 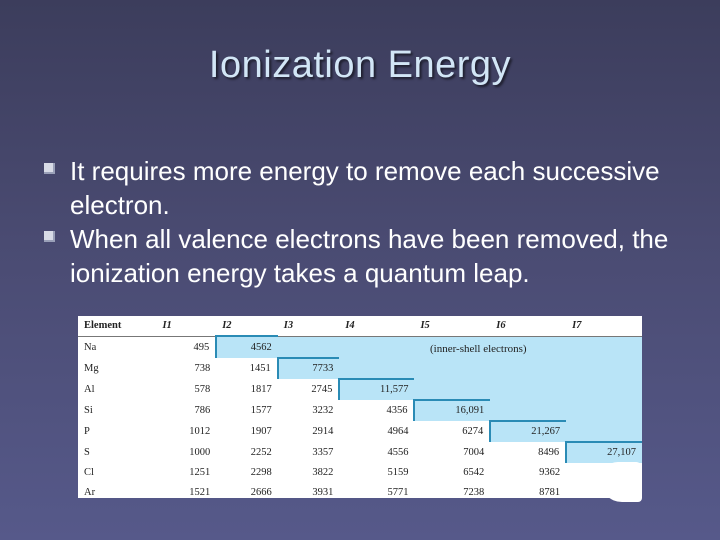 What do you see at coordinates (376, 388) in the screenshot?
I see `energy-cell: 11,577` at bounding box center [376, 388].